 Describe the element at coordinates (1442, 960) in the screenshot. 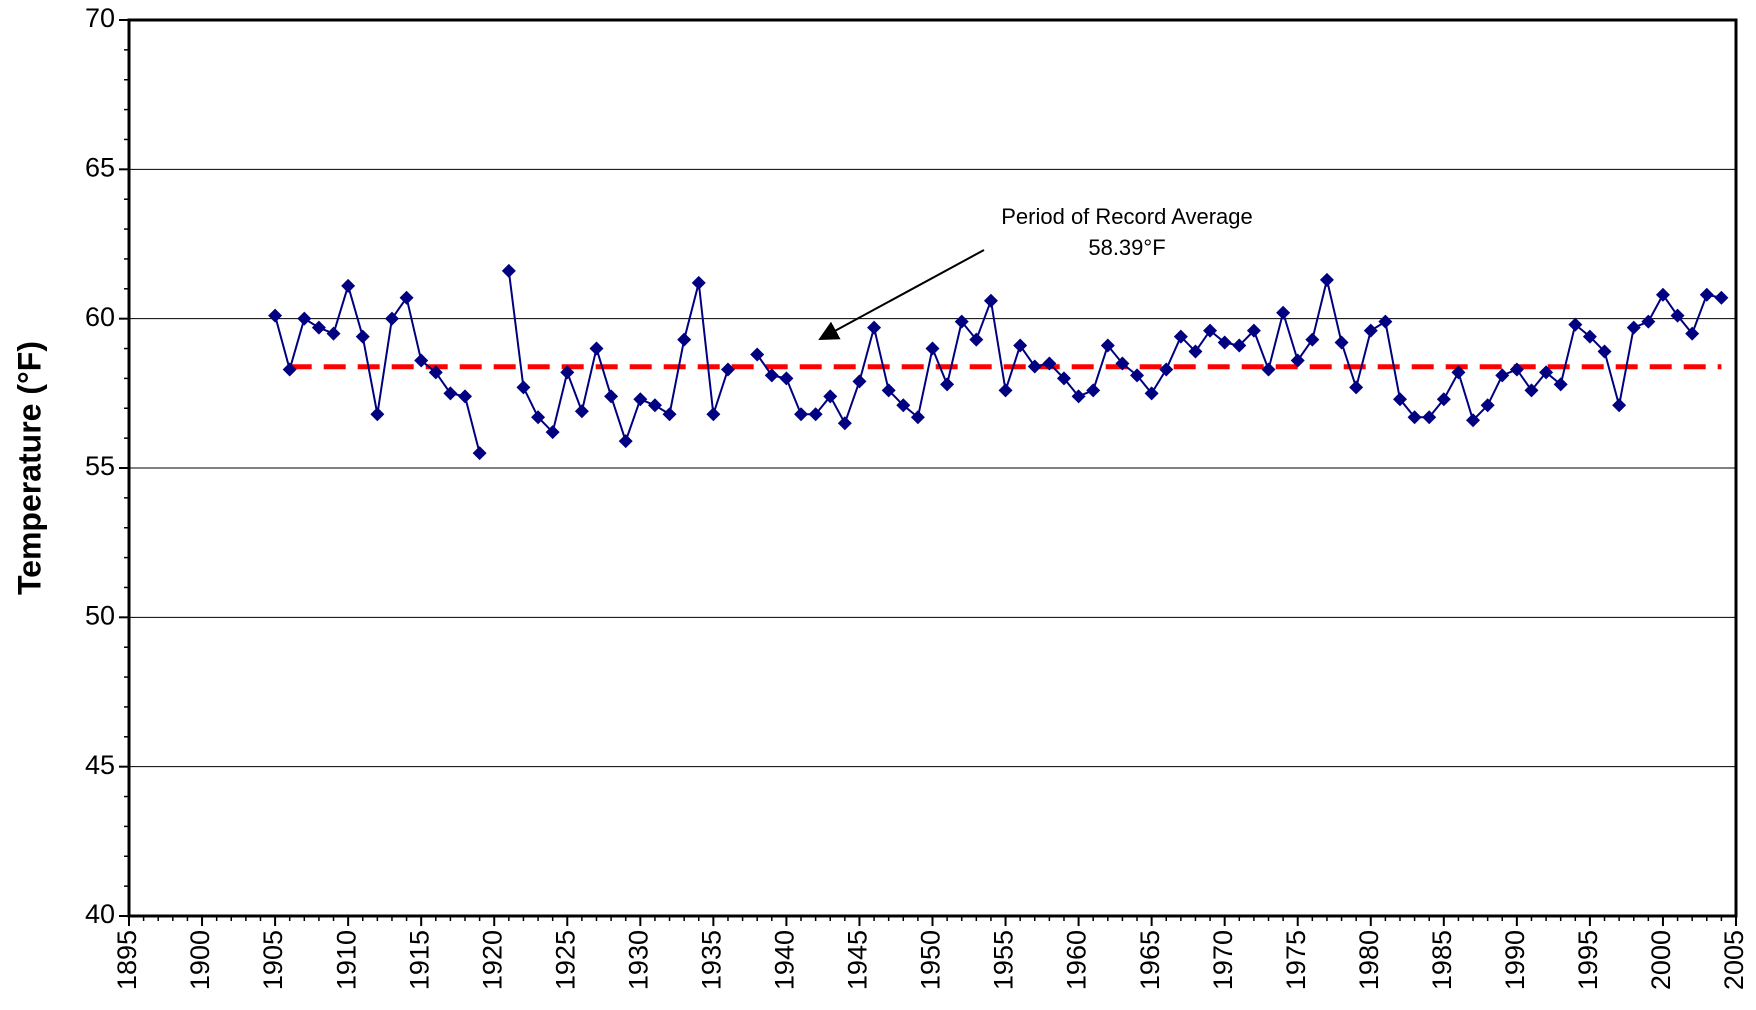

I see `x-tick-label: 1985` at that location.